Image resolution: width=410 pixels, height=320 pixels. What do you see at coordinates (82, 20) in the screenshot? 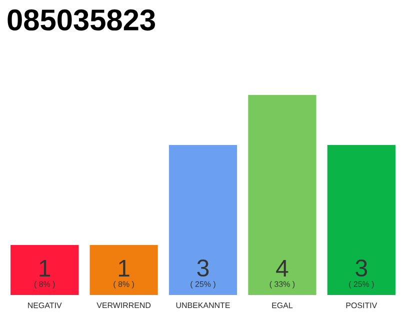
I see `chart-title: 085035823` at bounding box center [82, 20].